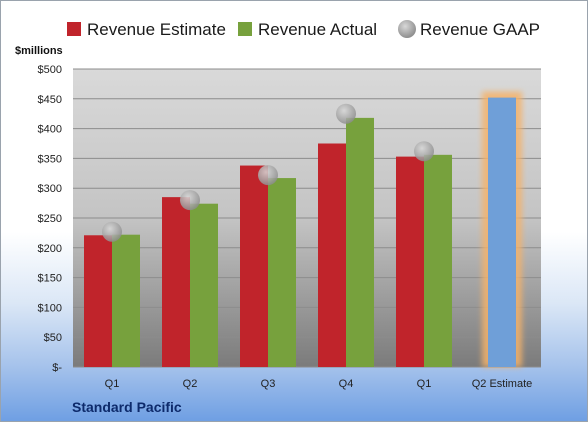 The height and width of the screenshot is (422, 588). I want to click on y-tick-label: $150, so click(50, 279).